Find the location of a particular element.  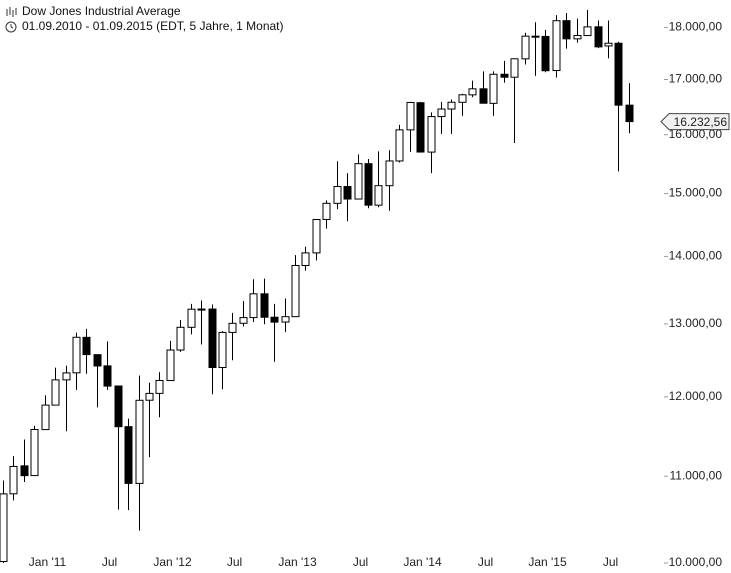

x-tick-label: Jan '15 is located at coordinates (547, 562).